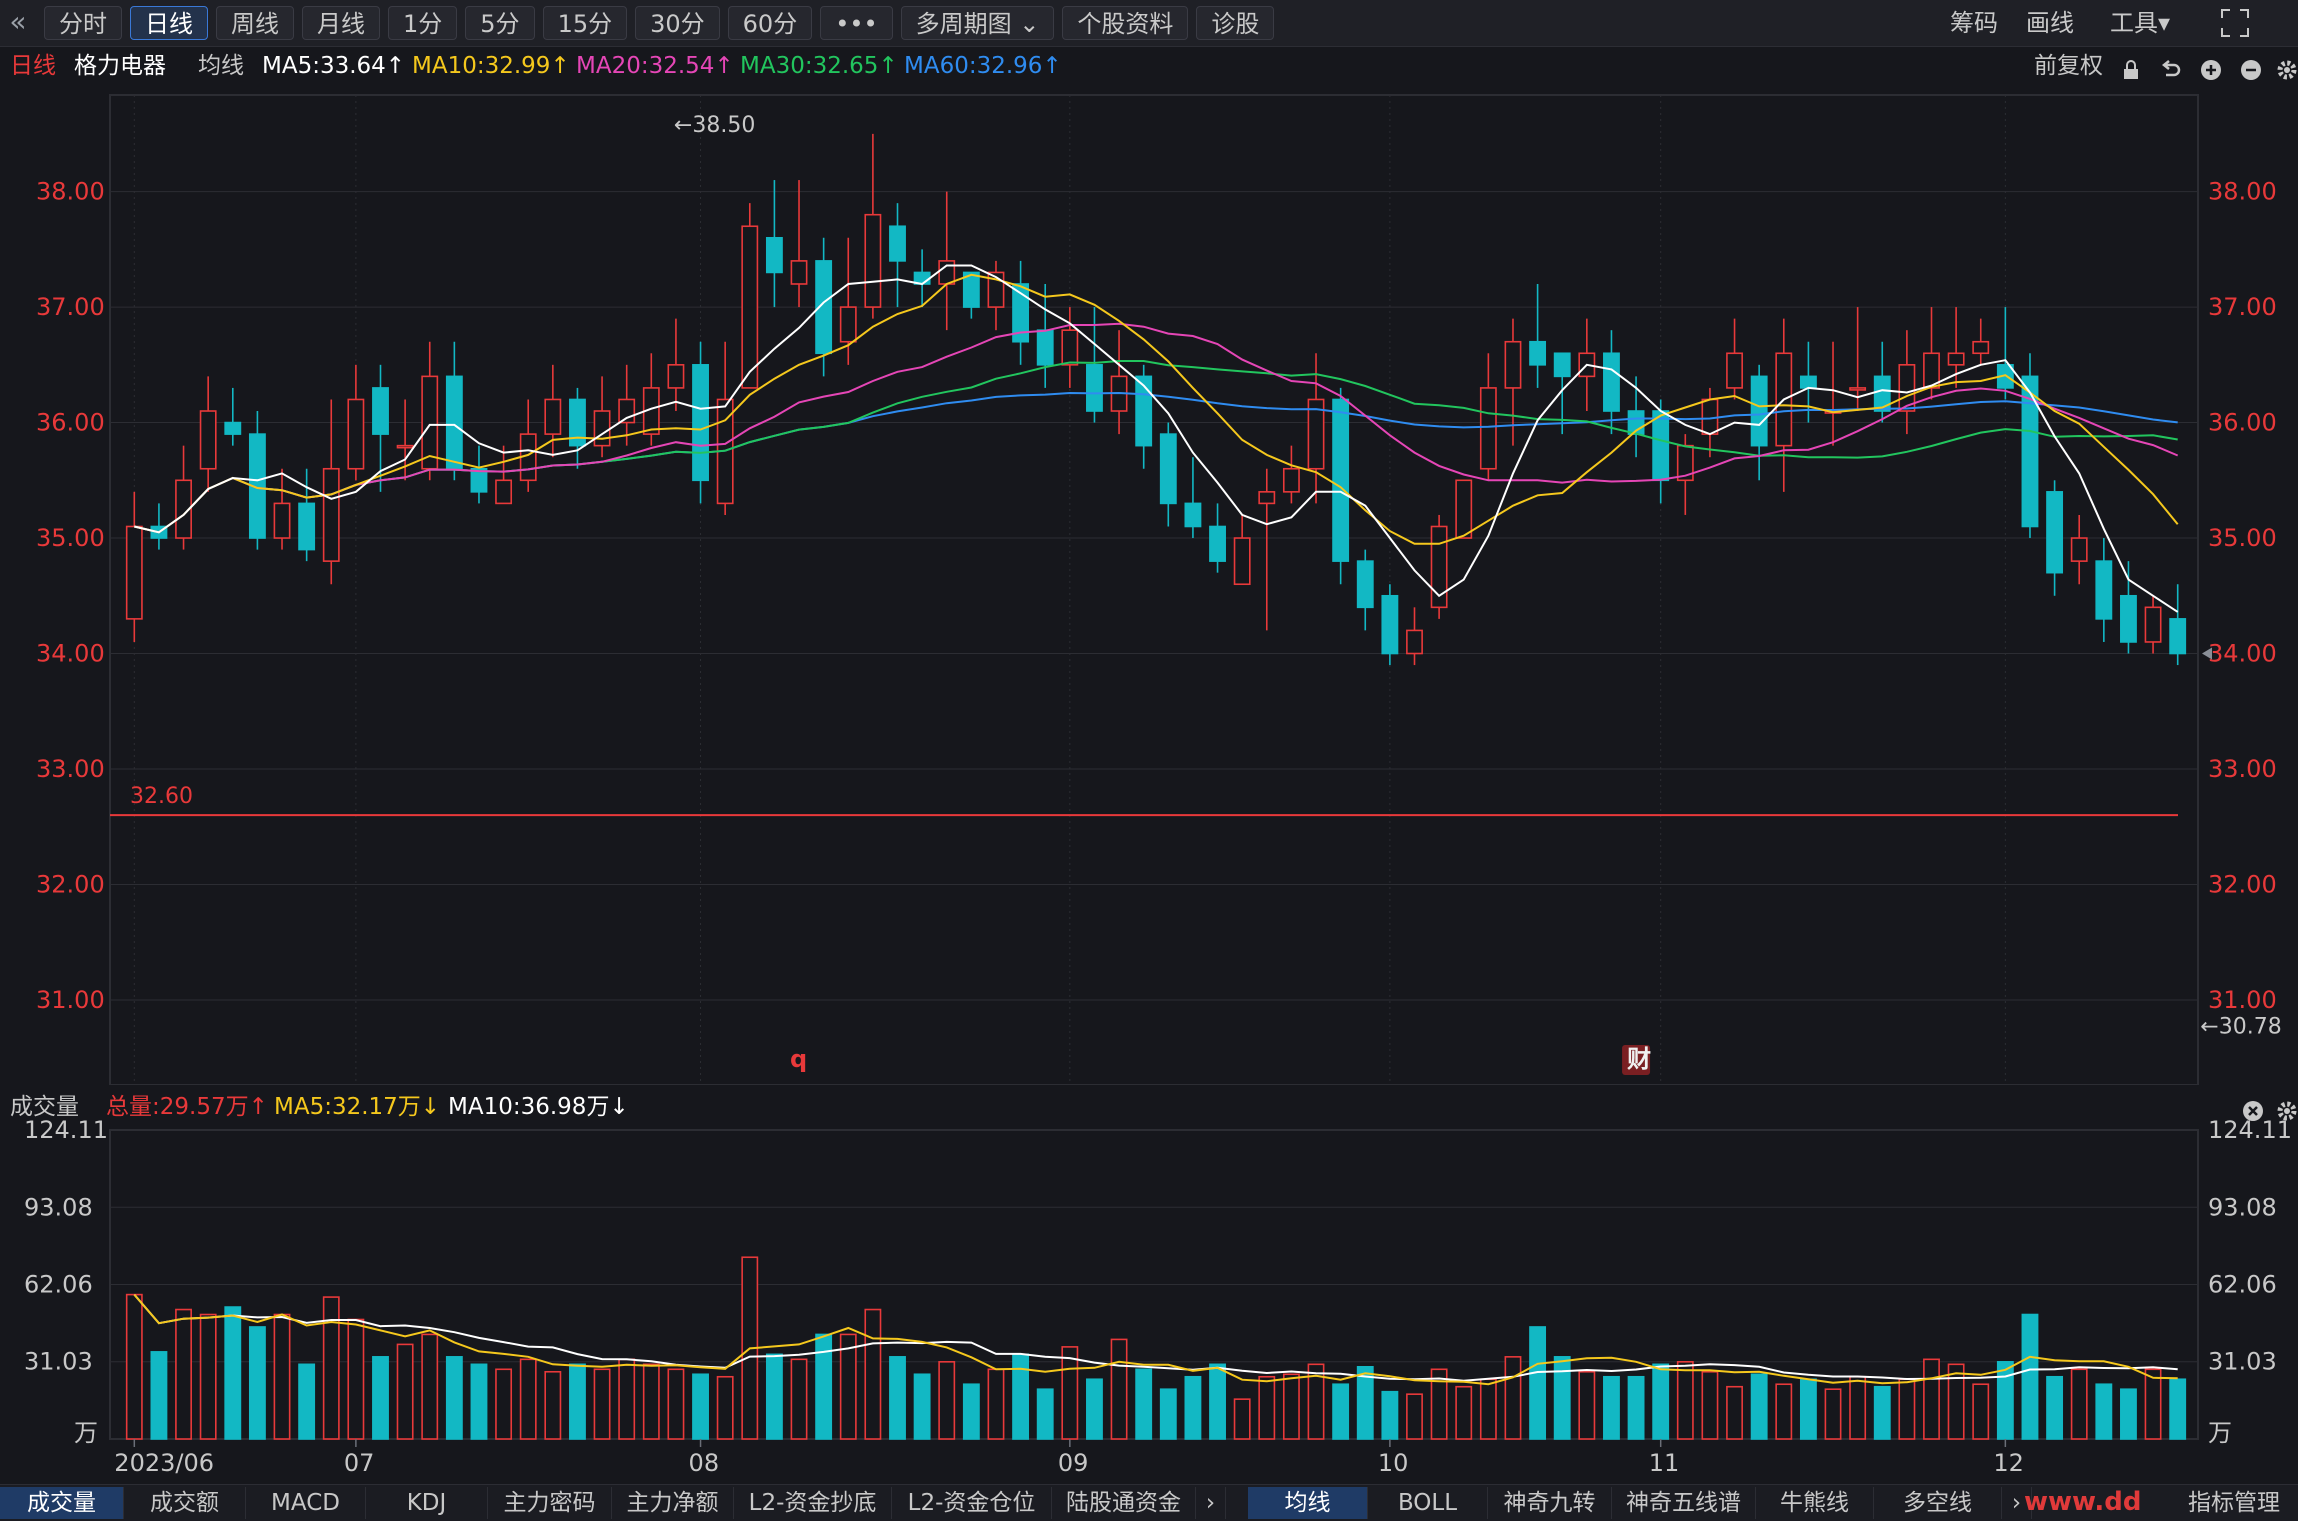 The height and width of the screenshot is (1521, 2298). Describe the element at coordinates (2242, 1362) in the screenshot. I see `volume-tick-right: 31.03` at that location.